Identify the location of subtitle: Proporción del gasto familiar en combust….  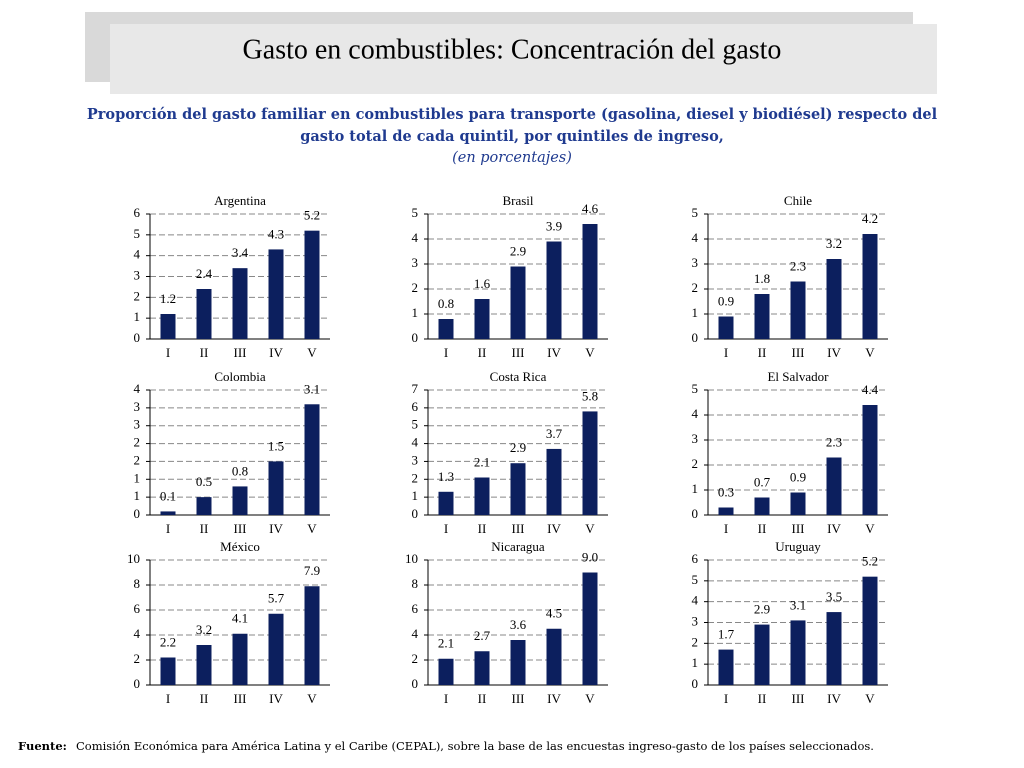
(512, 114).